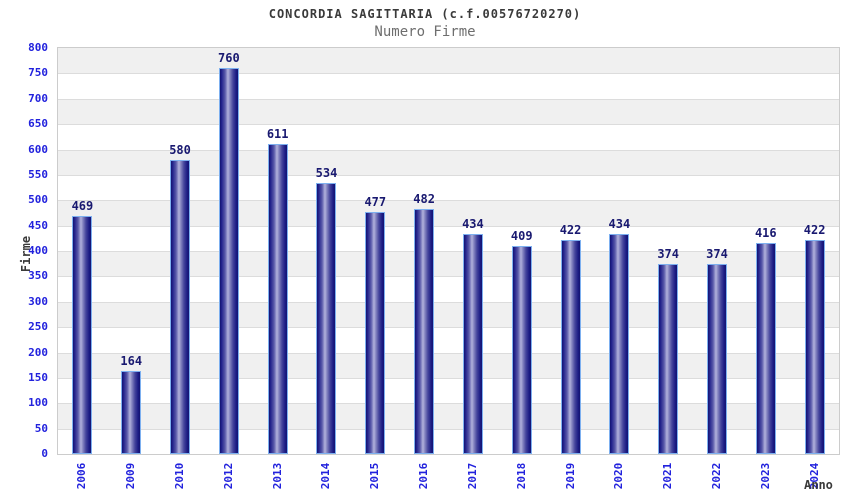  What do you see at coordinates (228, 476) in the screenshot?
I see `x-tick-label: 2012` at bounding box center [228, 476].